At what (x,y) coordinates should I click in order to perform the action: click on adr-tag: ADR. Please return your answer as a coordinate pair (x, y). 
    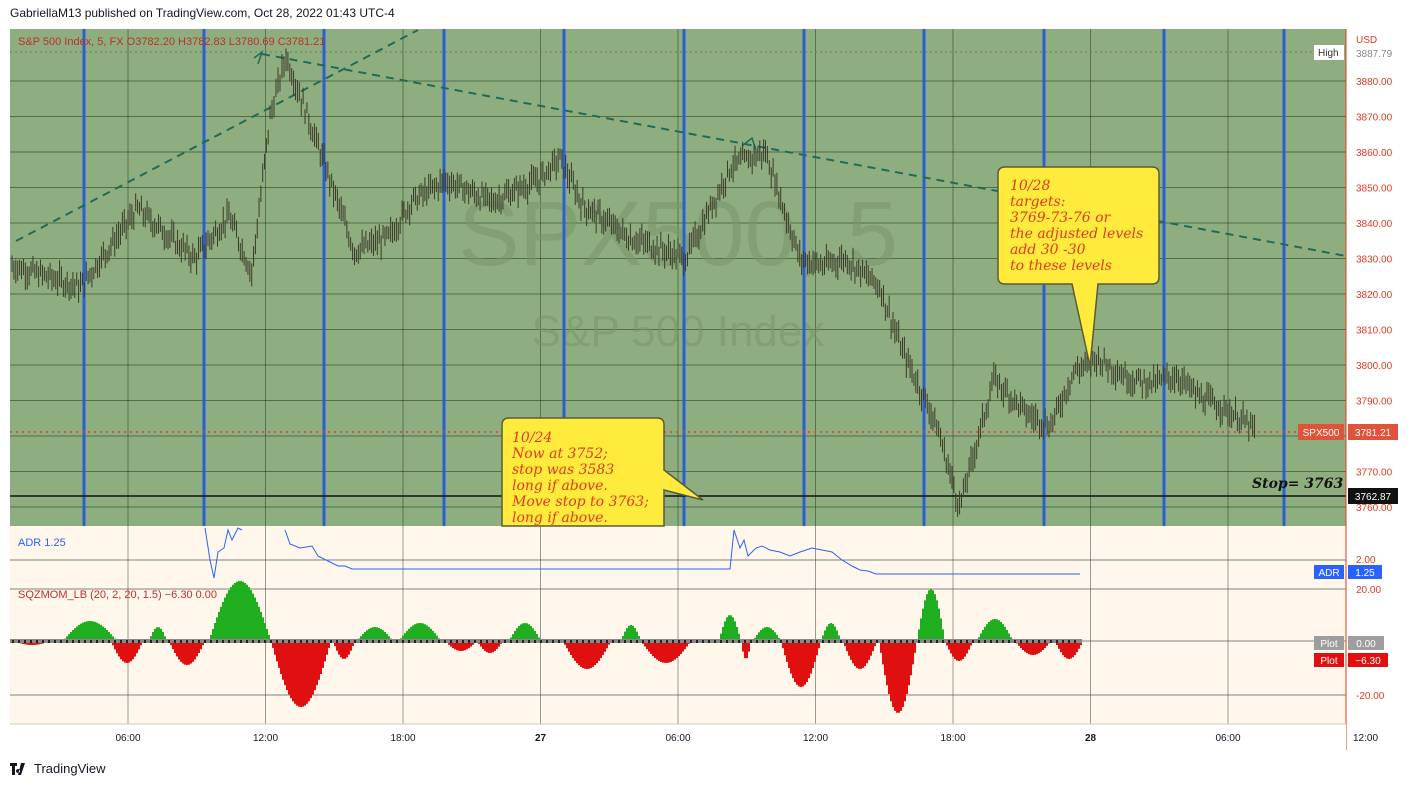
    Looking at the image, I should click on (1328, 573).